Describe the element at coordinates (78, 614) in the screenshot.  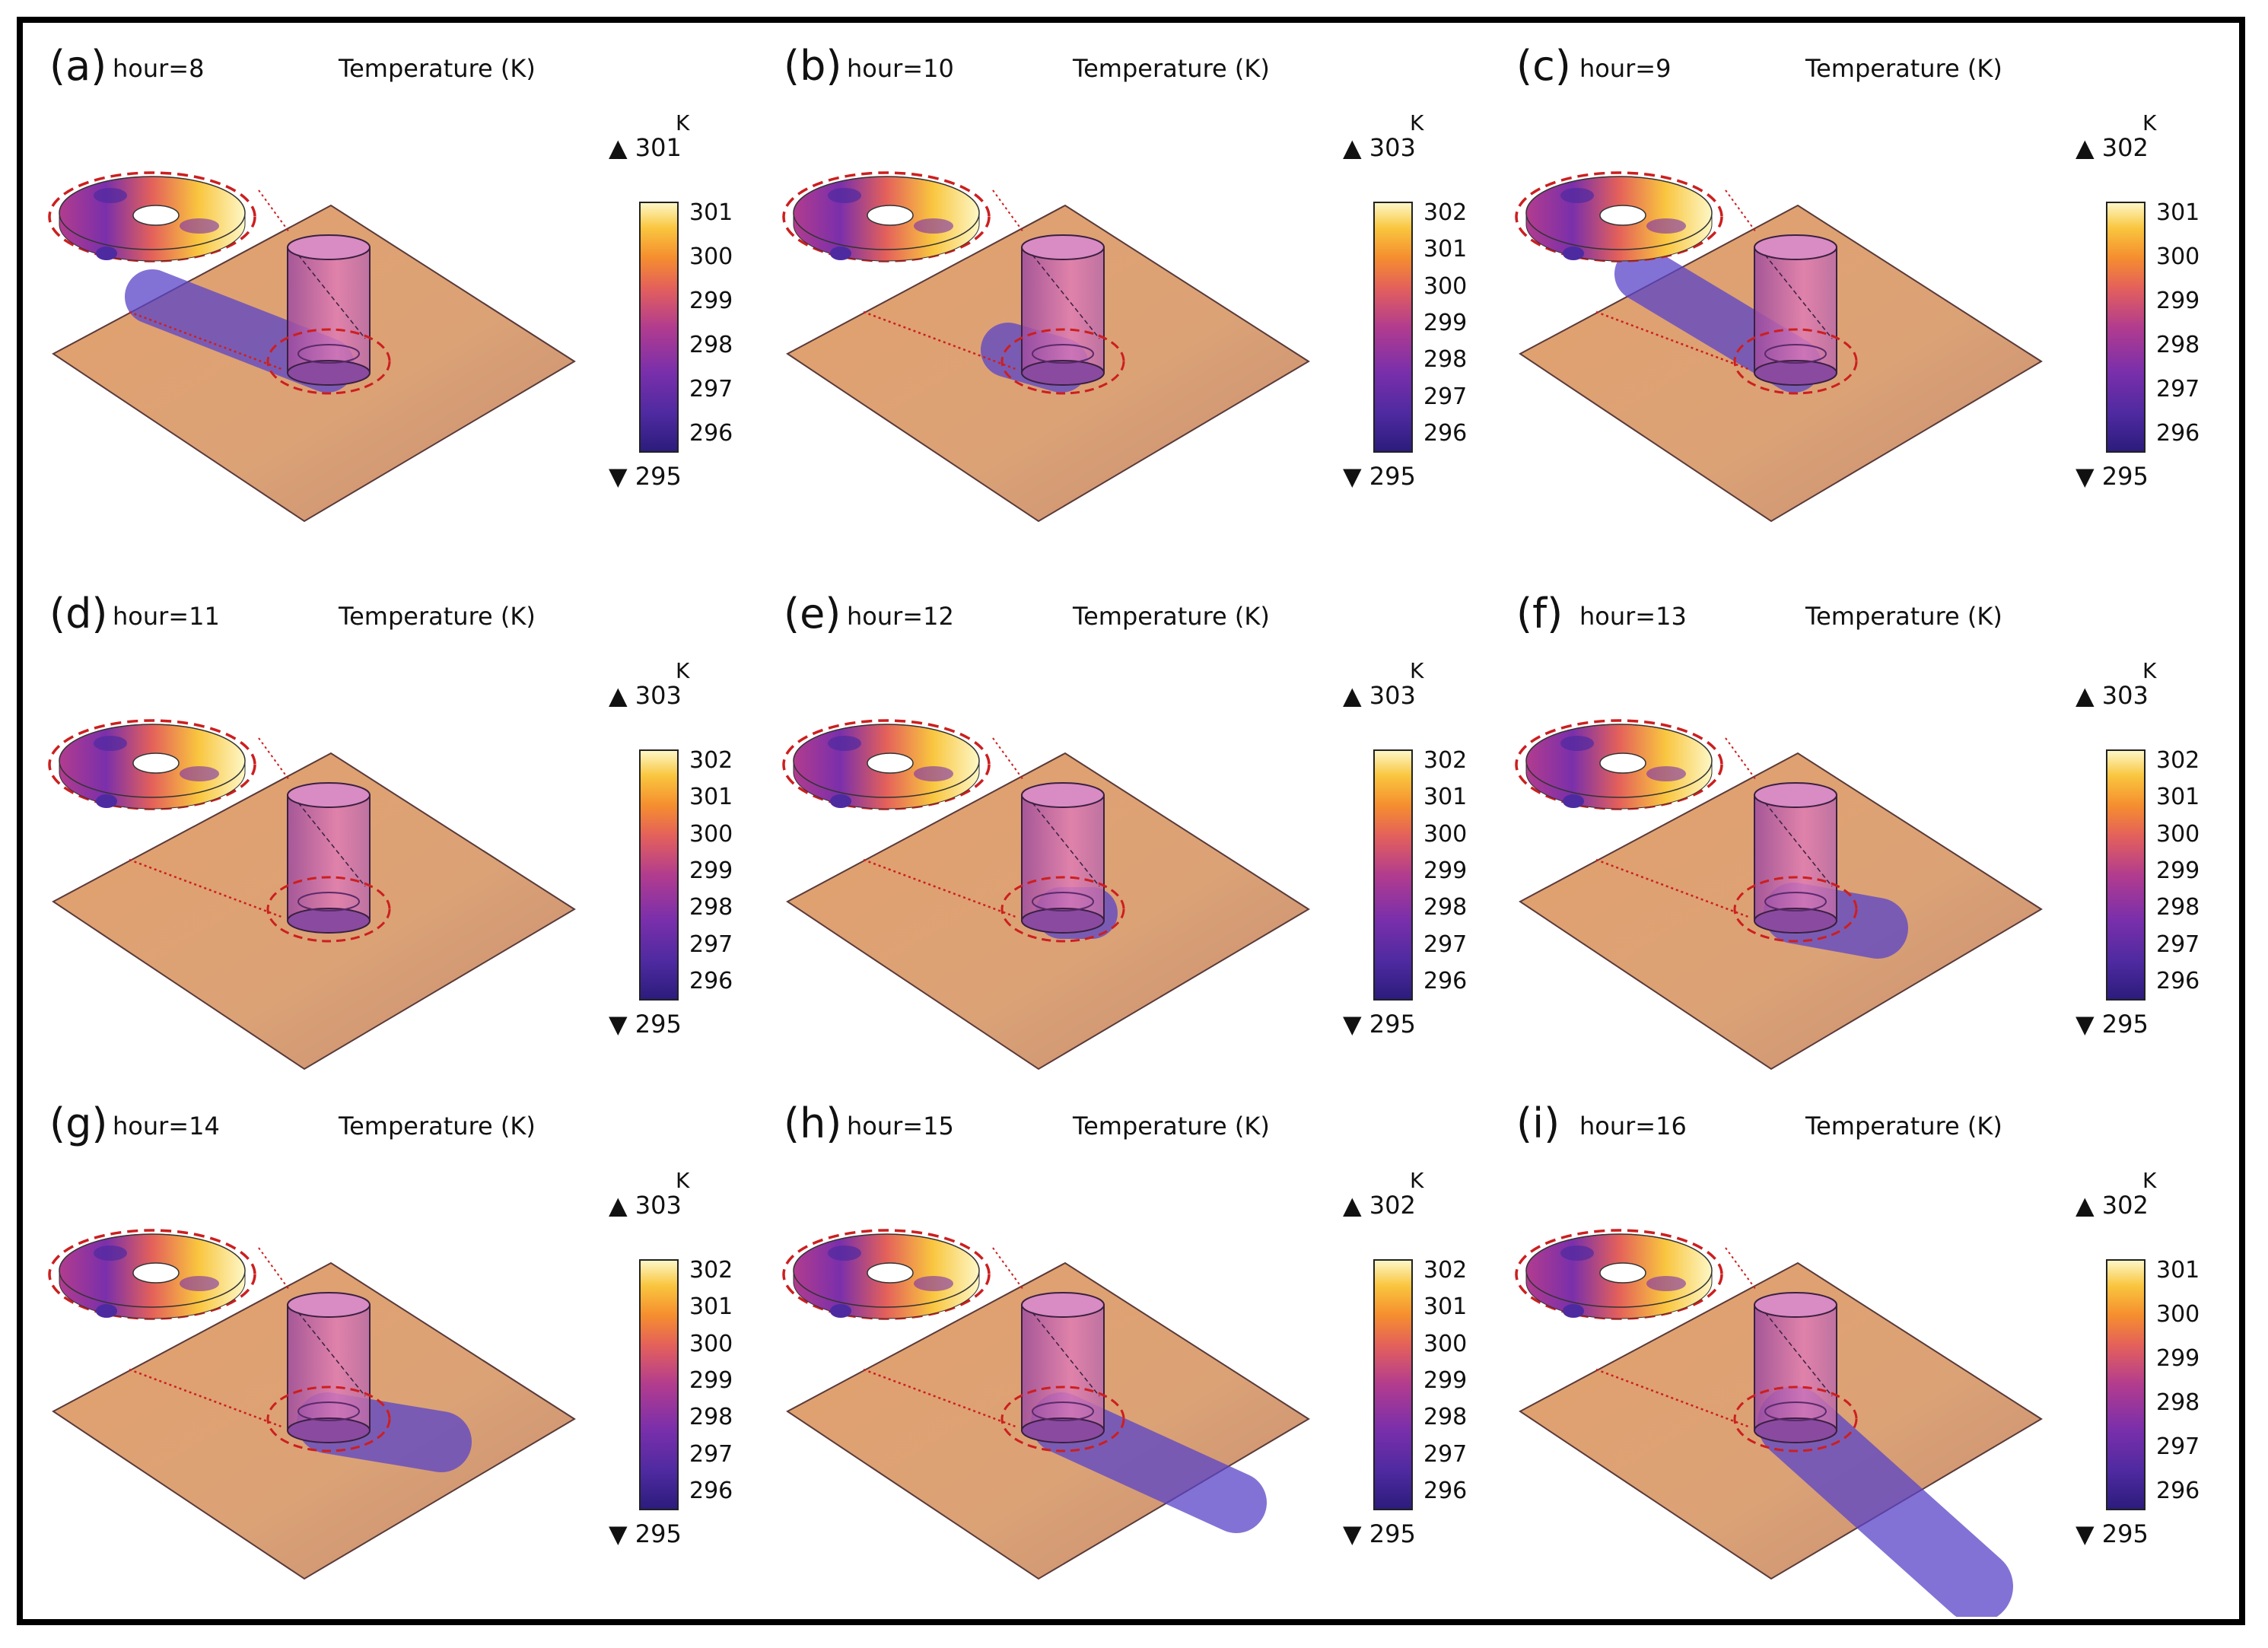
I see `panel-label: (d)` at that location.